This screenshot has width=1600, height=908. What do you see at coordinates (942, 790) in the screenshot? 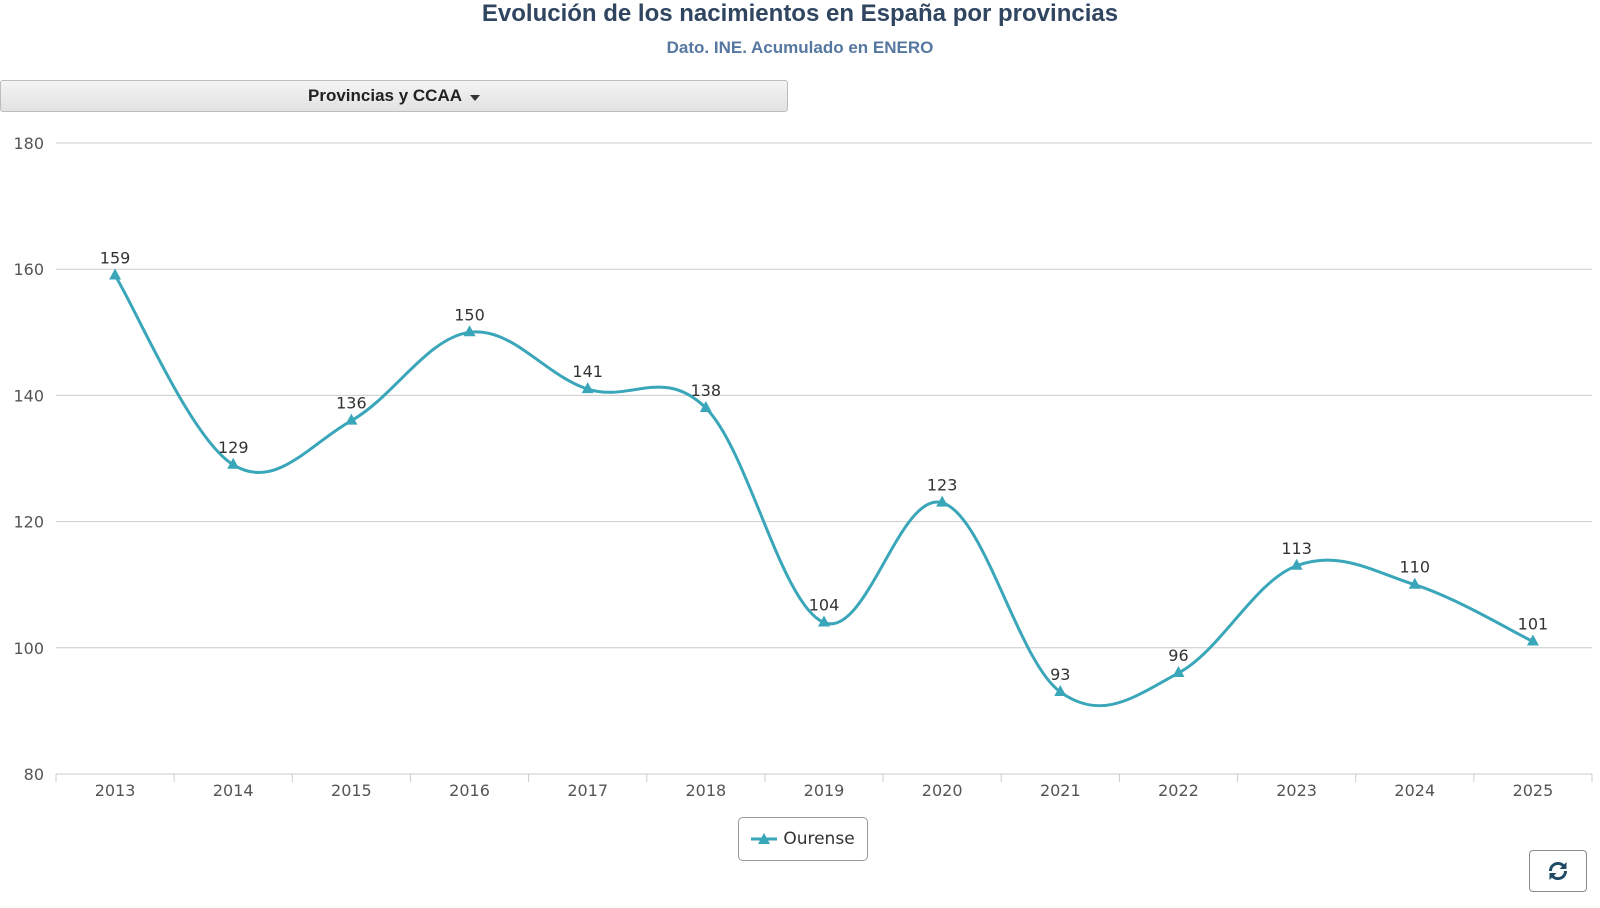
I see `x-tick-label: 2020` at bounding box center [942, 790].